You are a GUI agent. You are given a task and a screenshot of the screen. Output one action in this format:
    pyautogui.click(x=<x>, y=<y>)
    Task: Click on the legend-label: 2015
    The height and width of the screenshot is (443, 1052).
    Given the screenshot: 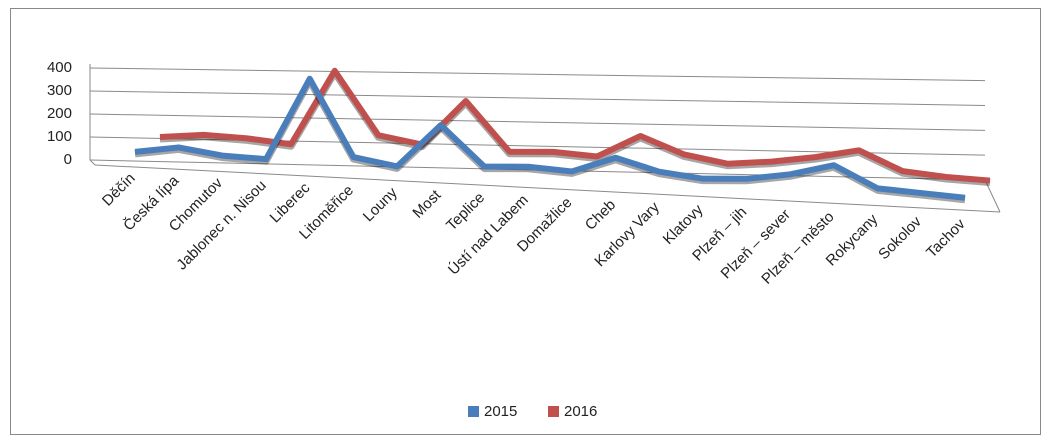 What is the action you would take?
    pyautogui.click(x=500, y=411)
    